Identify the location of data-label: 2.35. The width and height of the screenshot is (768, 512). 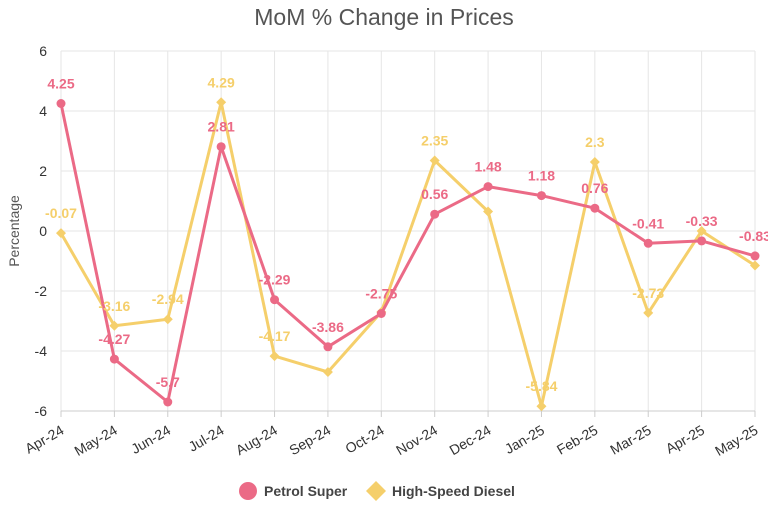
(434, 141).